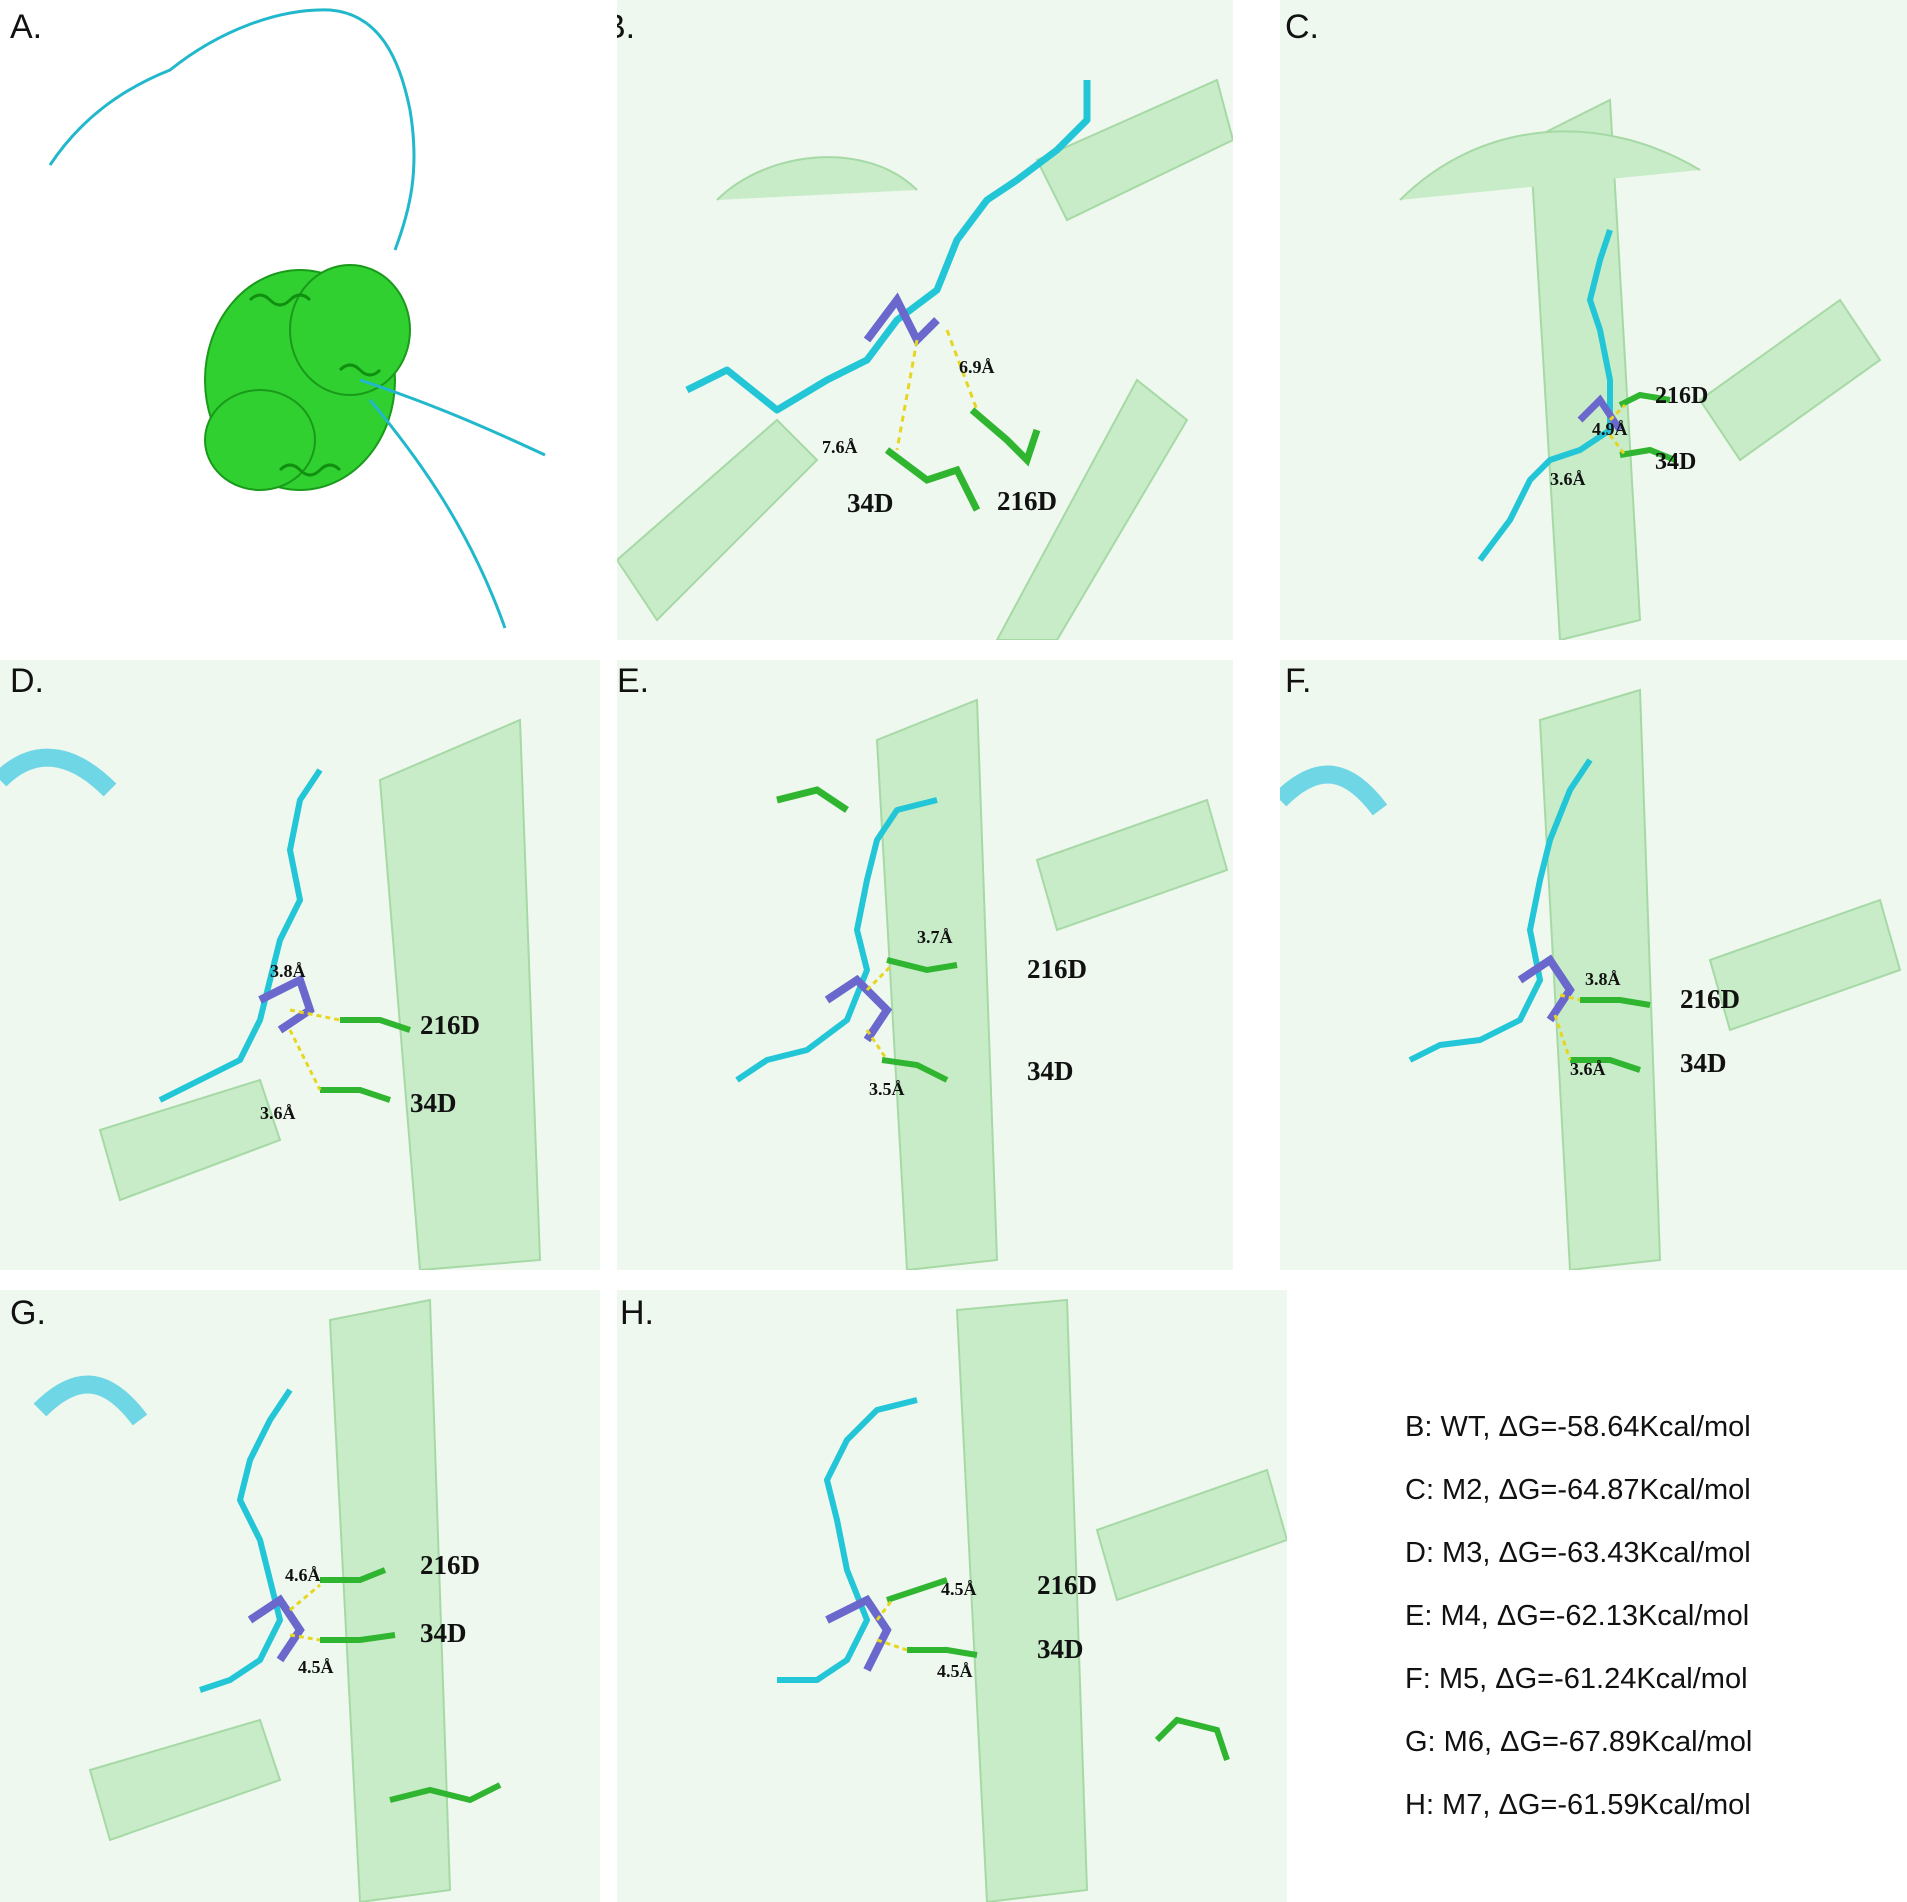 This screenshot has height=1902, width=1907. Describe the element at coordinates (959, 1589) in the screenshot. I see `distance-label-1: 4.5Å` at that location.